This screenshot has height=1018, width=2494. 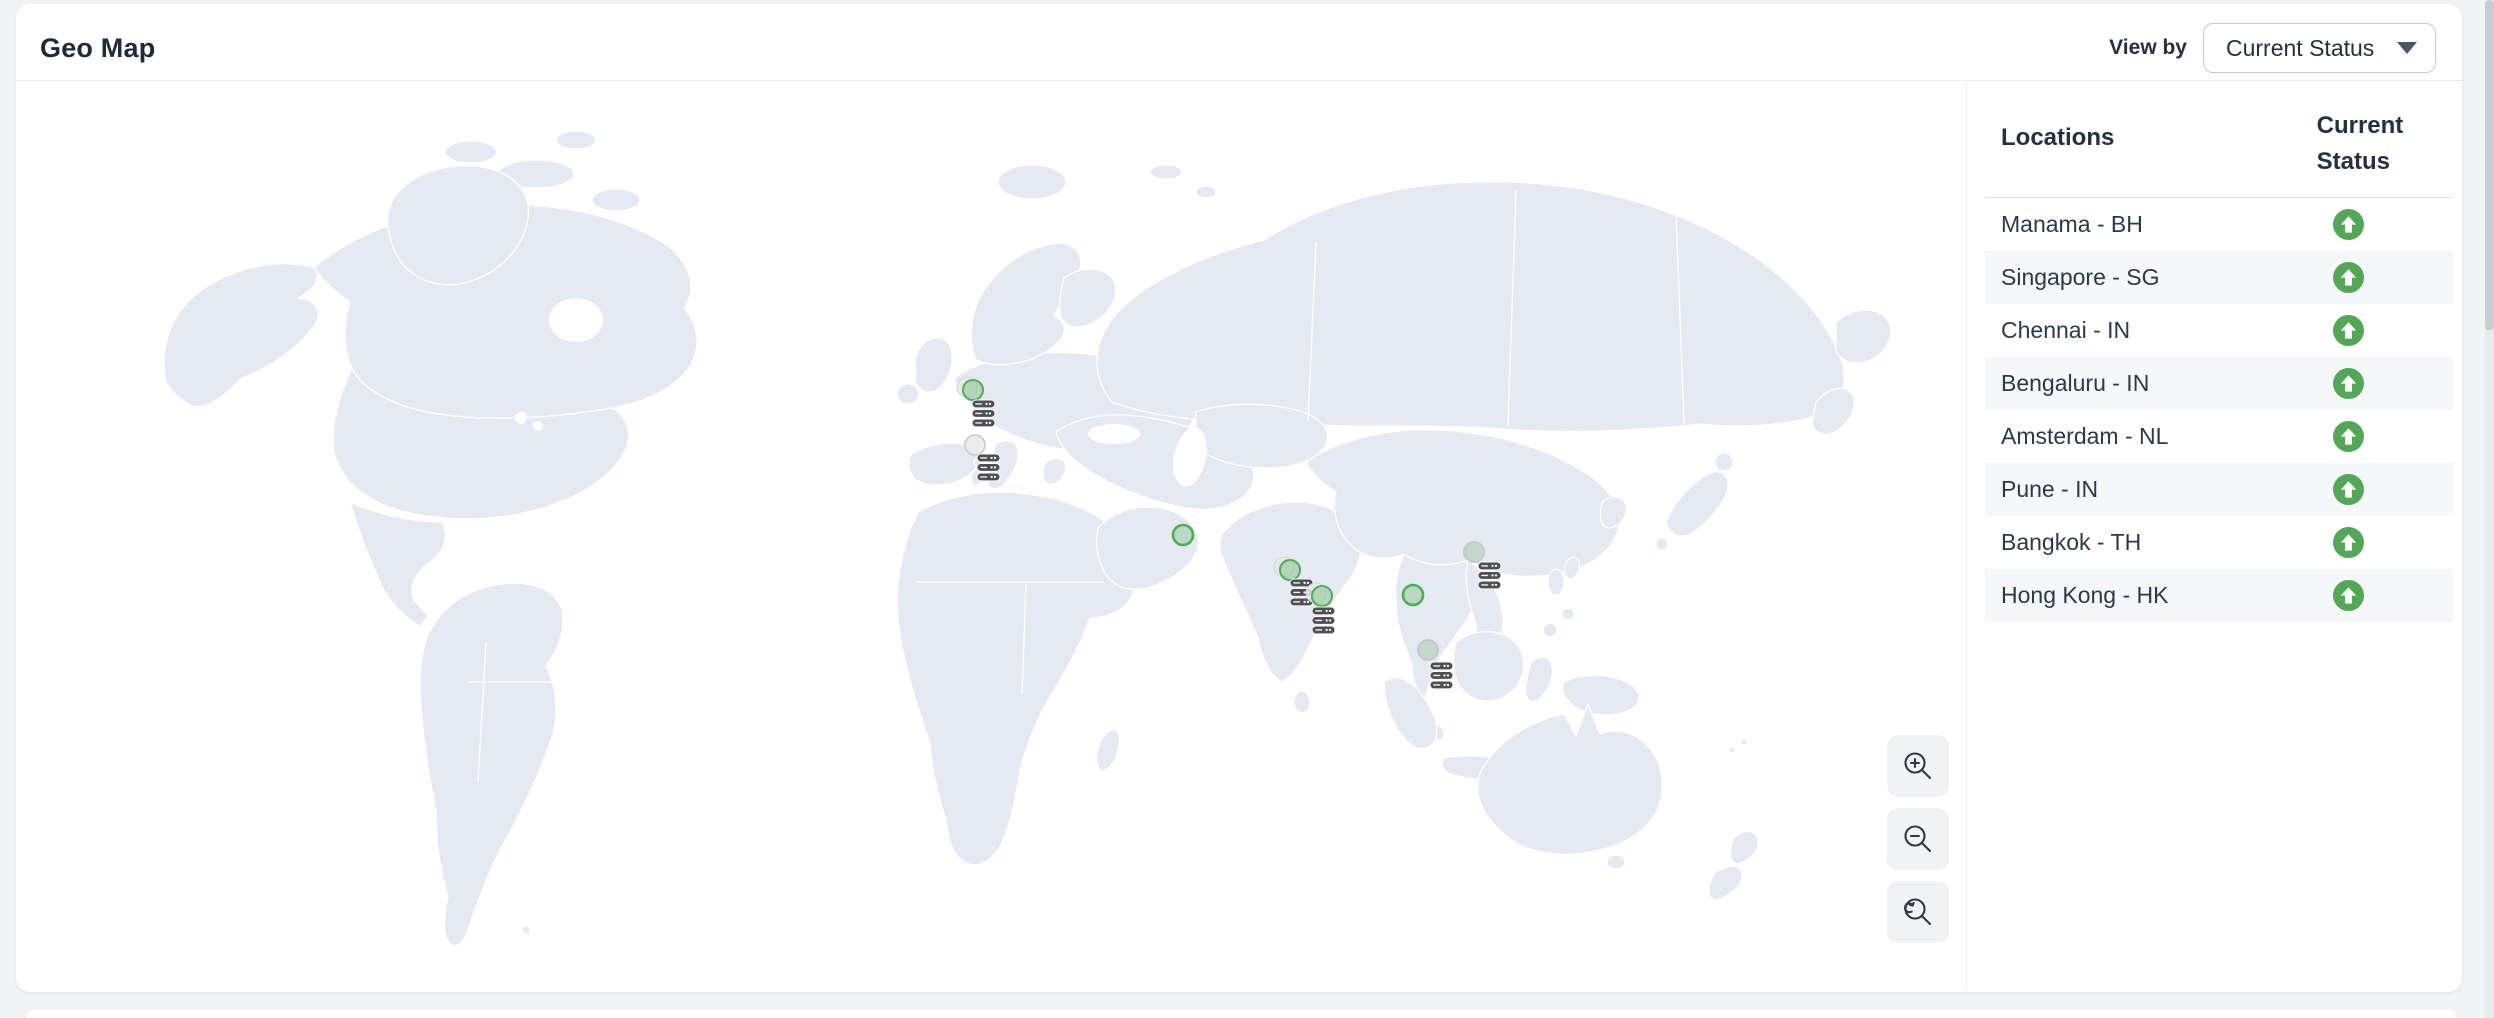 I want to click on map-marker-hong-kong, so click(x=1482, y=565).